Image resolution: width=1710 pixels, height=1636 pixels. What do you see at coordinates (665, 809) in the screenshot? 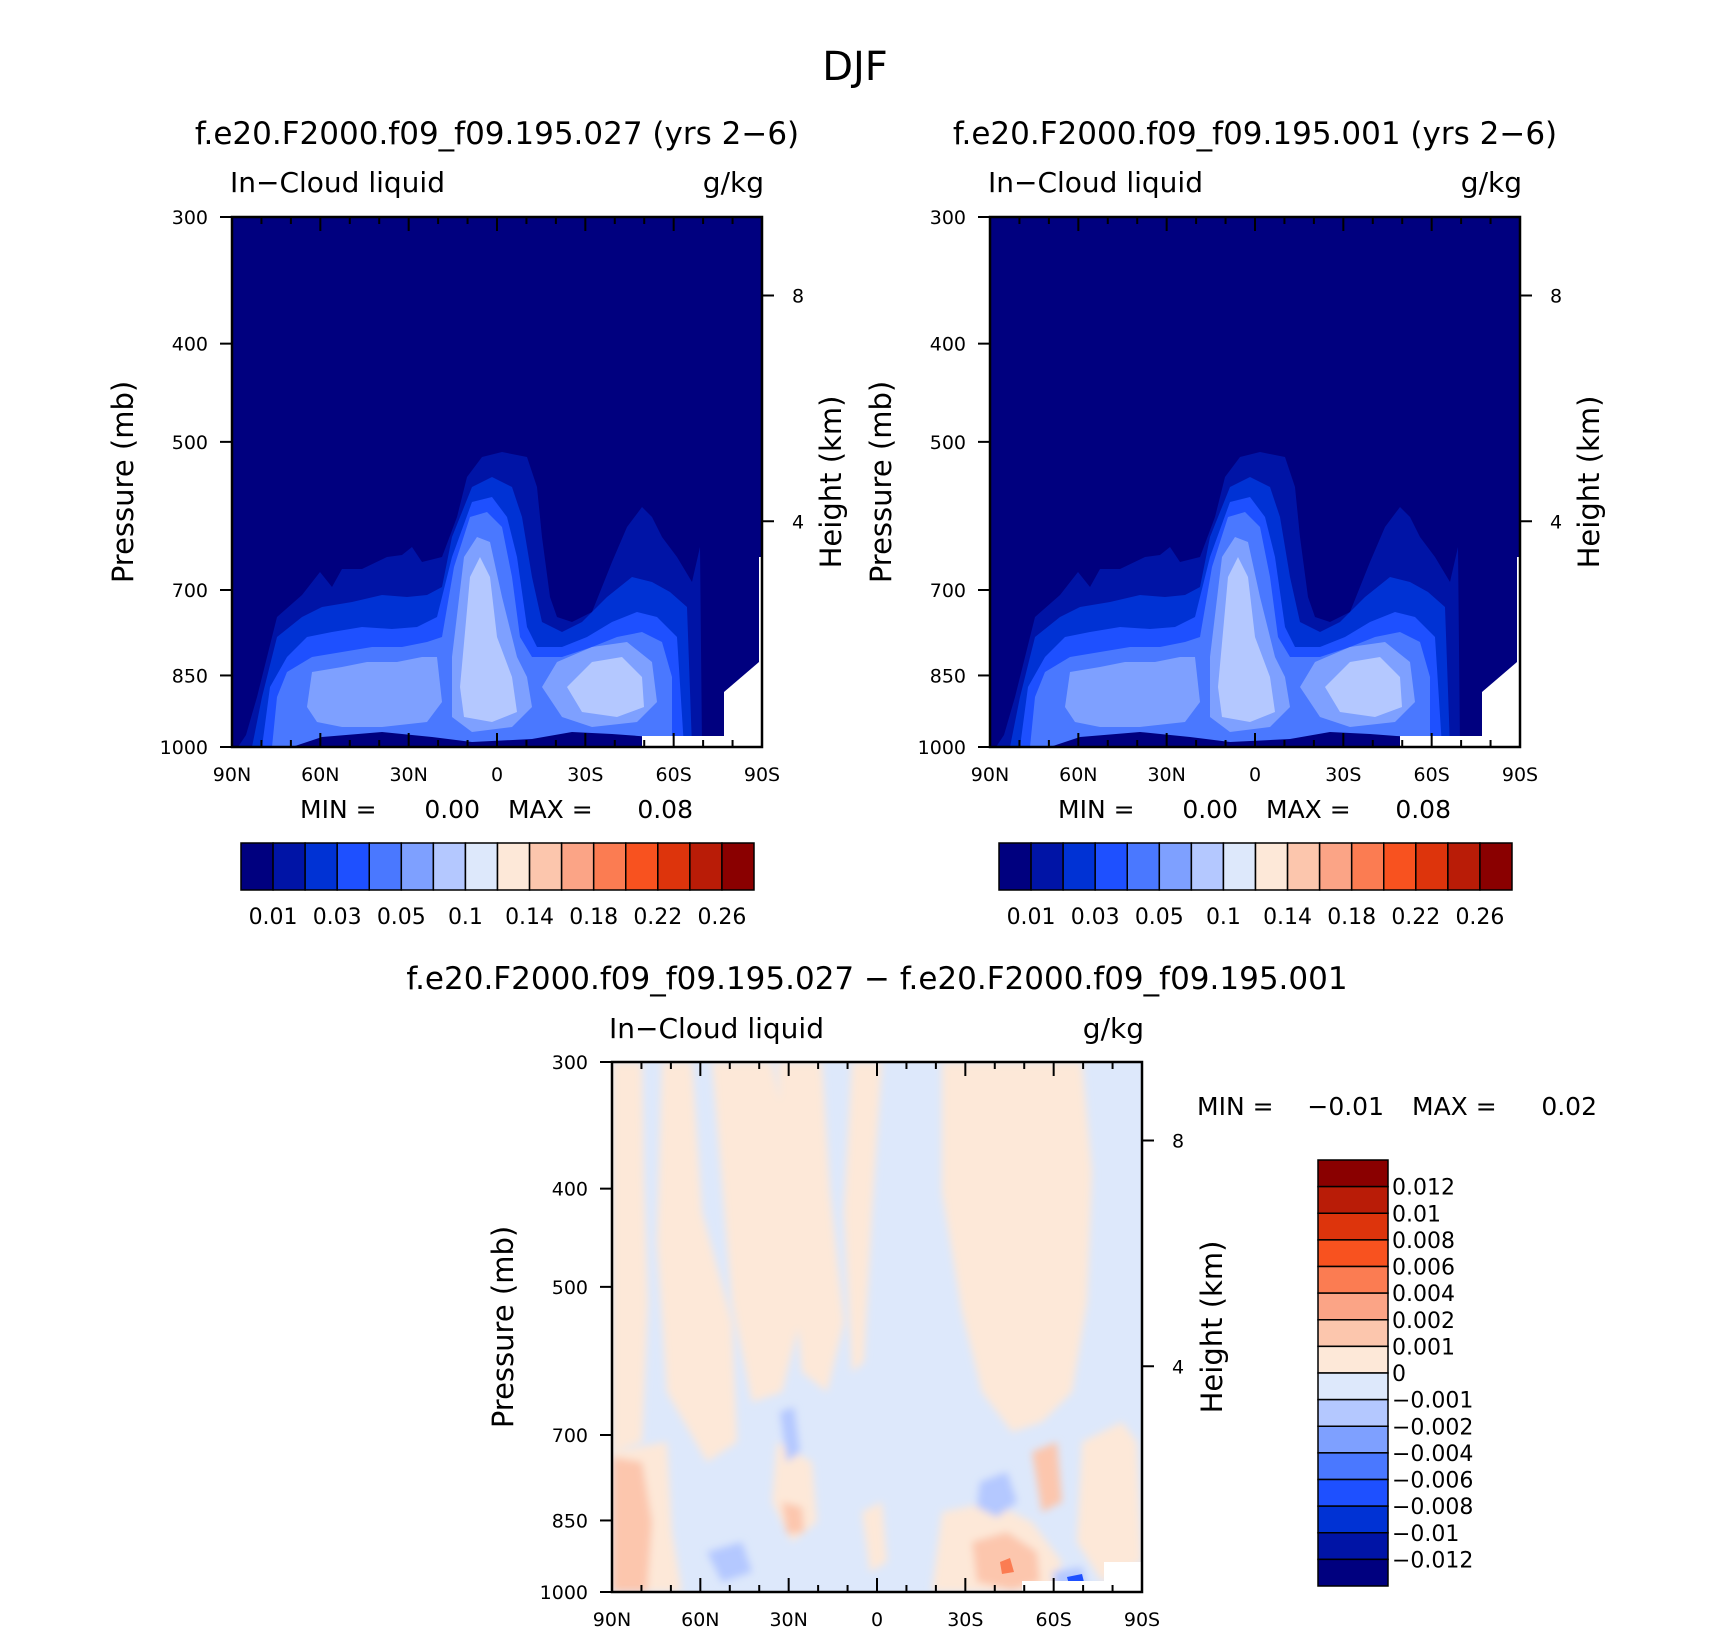
I see `max-value: 0.08` at bounding box center [665, 809].